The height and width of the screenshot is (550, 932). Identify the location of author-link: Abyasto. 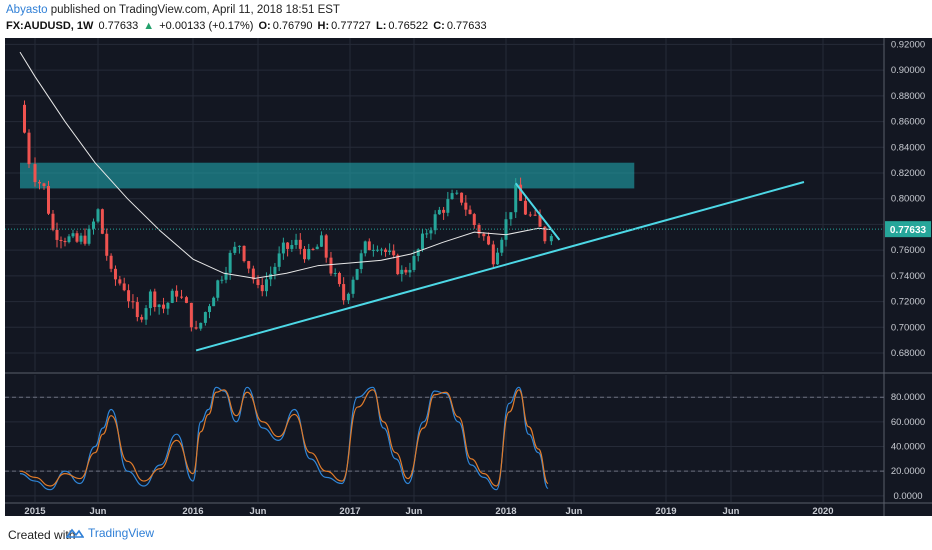
(27, 10).